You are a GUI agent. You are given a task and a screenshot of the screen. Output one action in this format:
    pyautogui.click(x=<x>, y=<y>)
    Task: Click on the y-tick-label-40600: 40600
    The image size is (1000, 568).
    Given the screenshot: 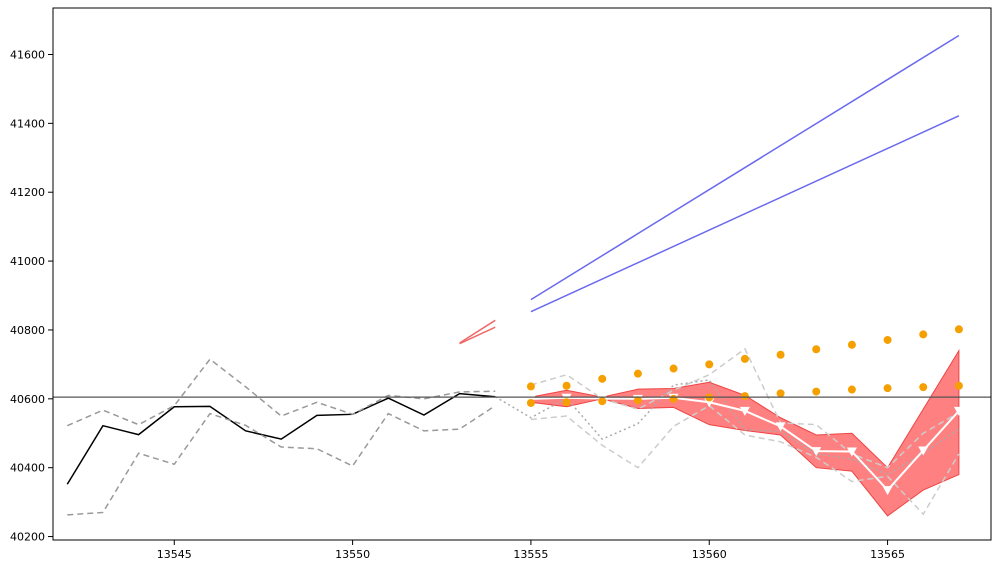 What is the action you would take?
    pyautogui.click(x=27, y=399)
    